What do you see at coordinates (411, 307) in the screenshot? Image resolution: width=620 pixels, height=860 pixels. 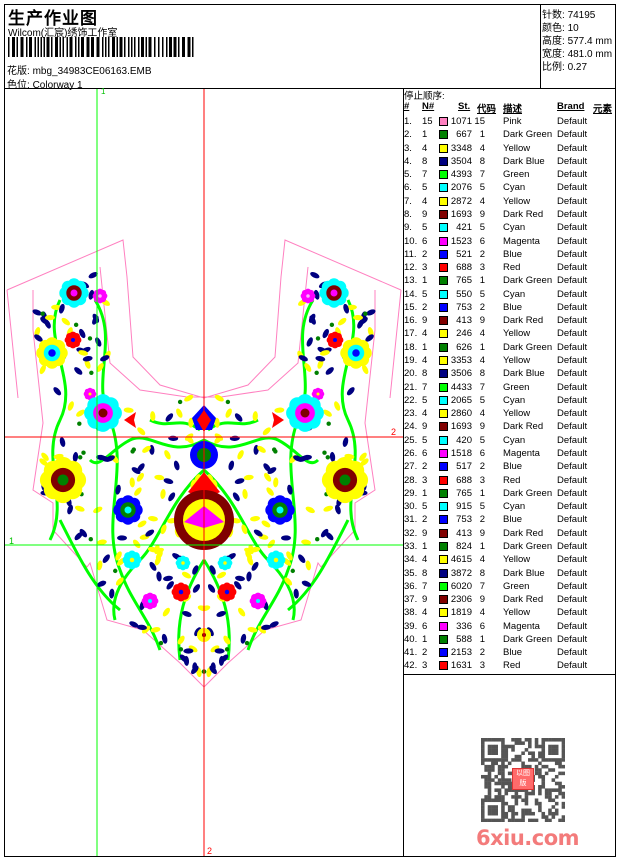 I see `seq-number: 15.` at bounding box center [411, 307].